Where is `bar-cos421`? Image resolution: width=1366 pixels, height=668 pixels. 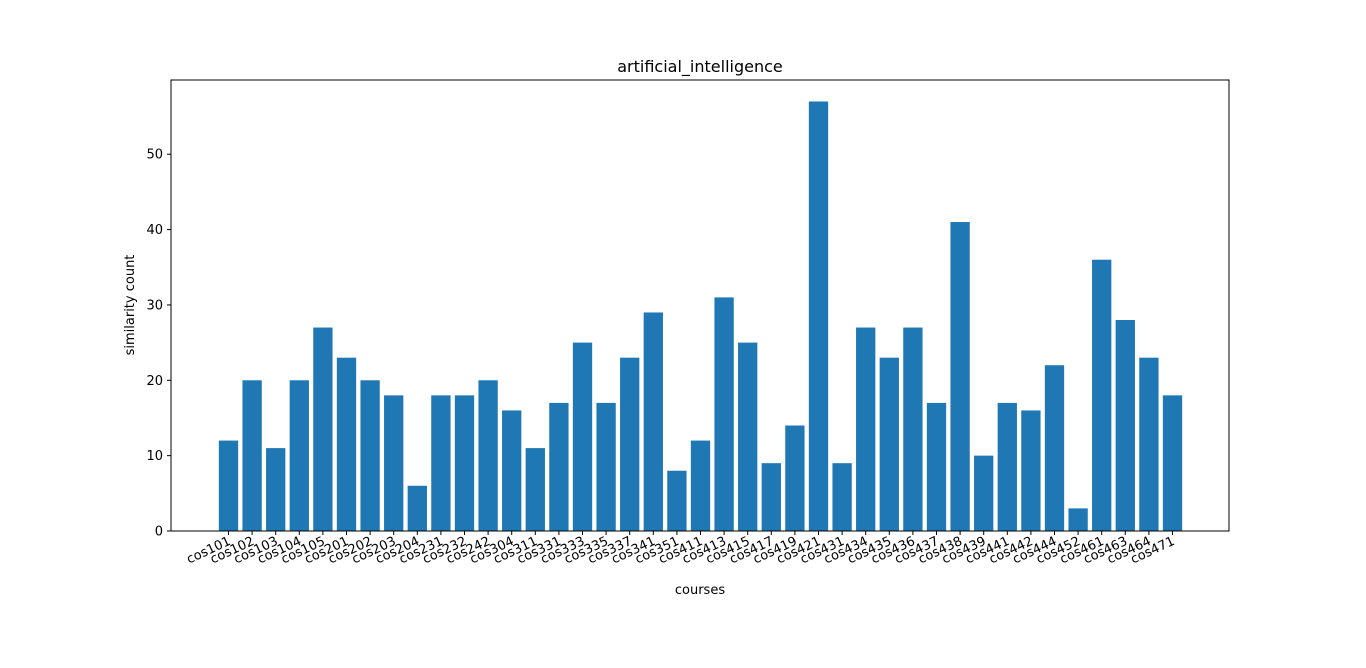 bar-cos421 is located at coordinates (818, 316).